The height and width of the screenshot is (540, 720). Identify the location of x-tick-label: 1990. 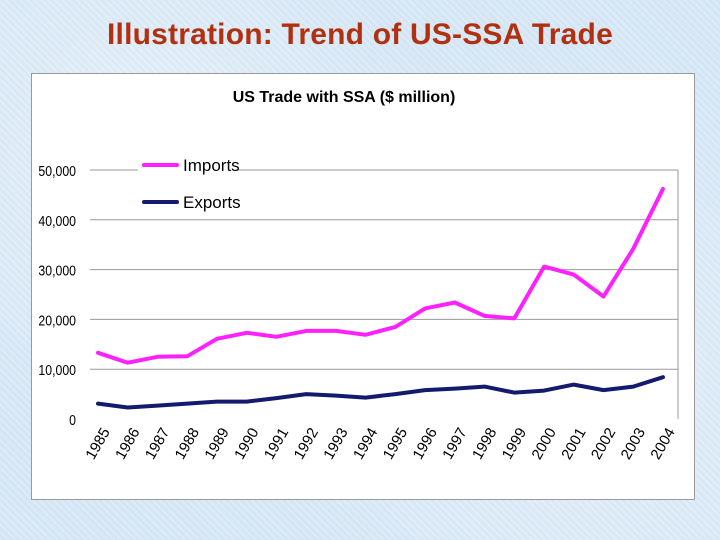
(246, 443).